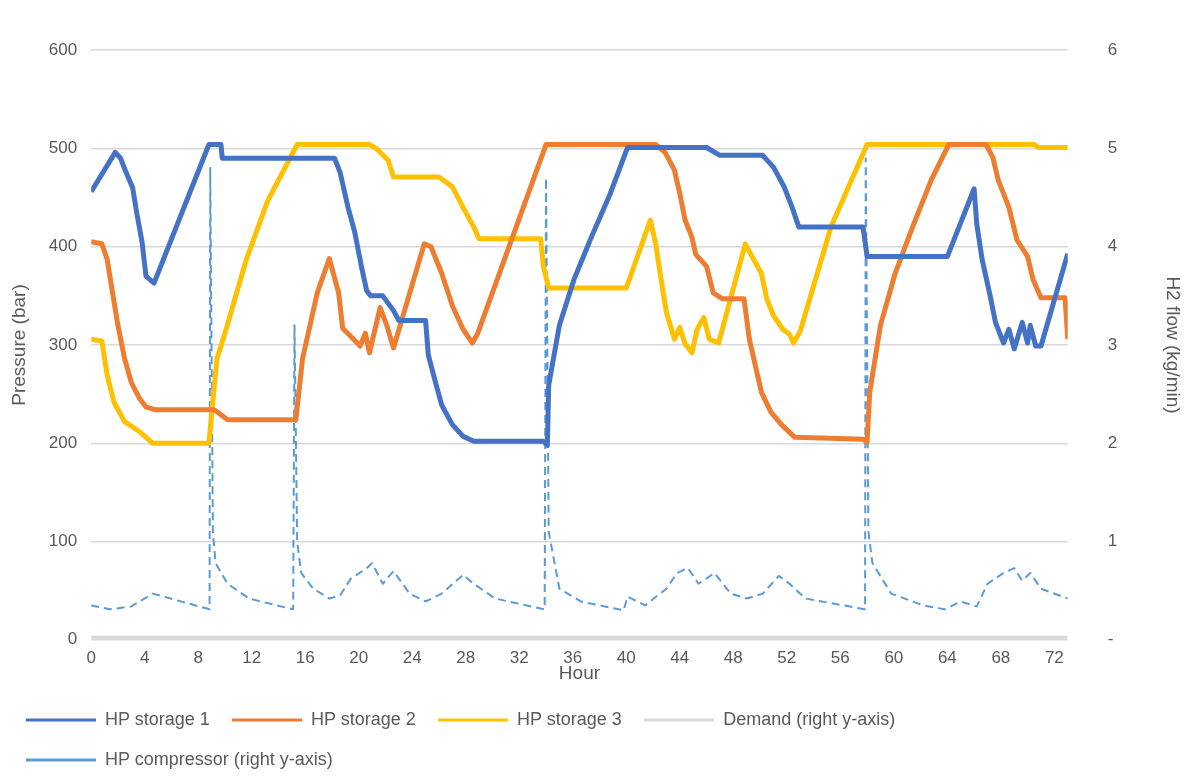 Image resolution: width=1190 pixels, height=783 pixels. What do you see at coordinates (91, 657) in the screenshot?
I see `x-tick-label: 0` at bounding box center [91, 657].